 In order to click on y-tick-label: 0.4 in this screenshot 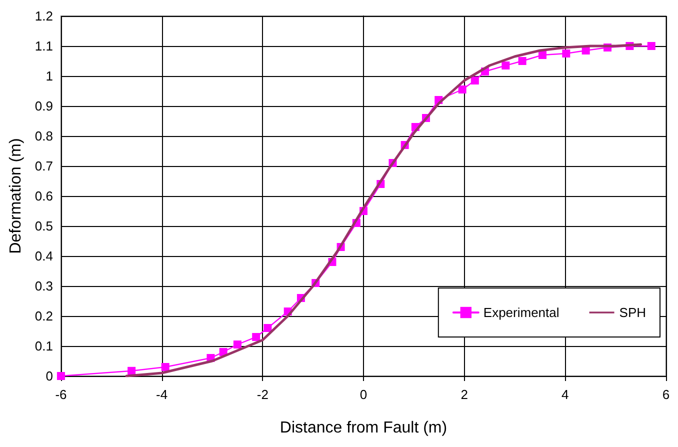, I will do `click(43, 256)`.